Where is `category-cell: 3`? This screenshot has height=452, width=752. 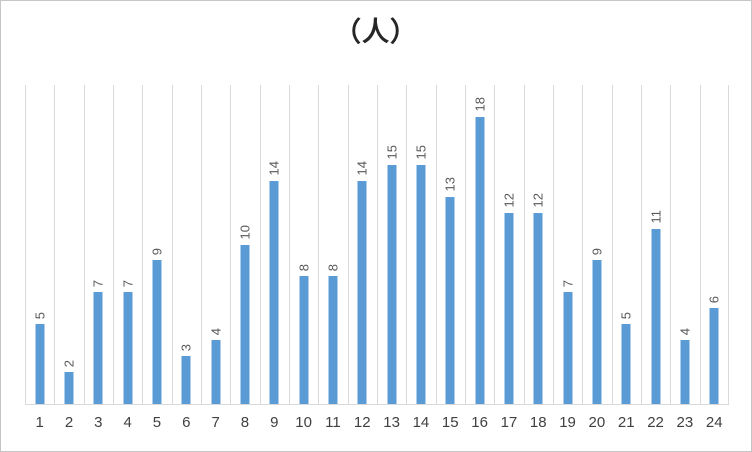
category-cell: 3 is located at coordinates (186, 244).